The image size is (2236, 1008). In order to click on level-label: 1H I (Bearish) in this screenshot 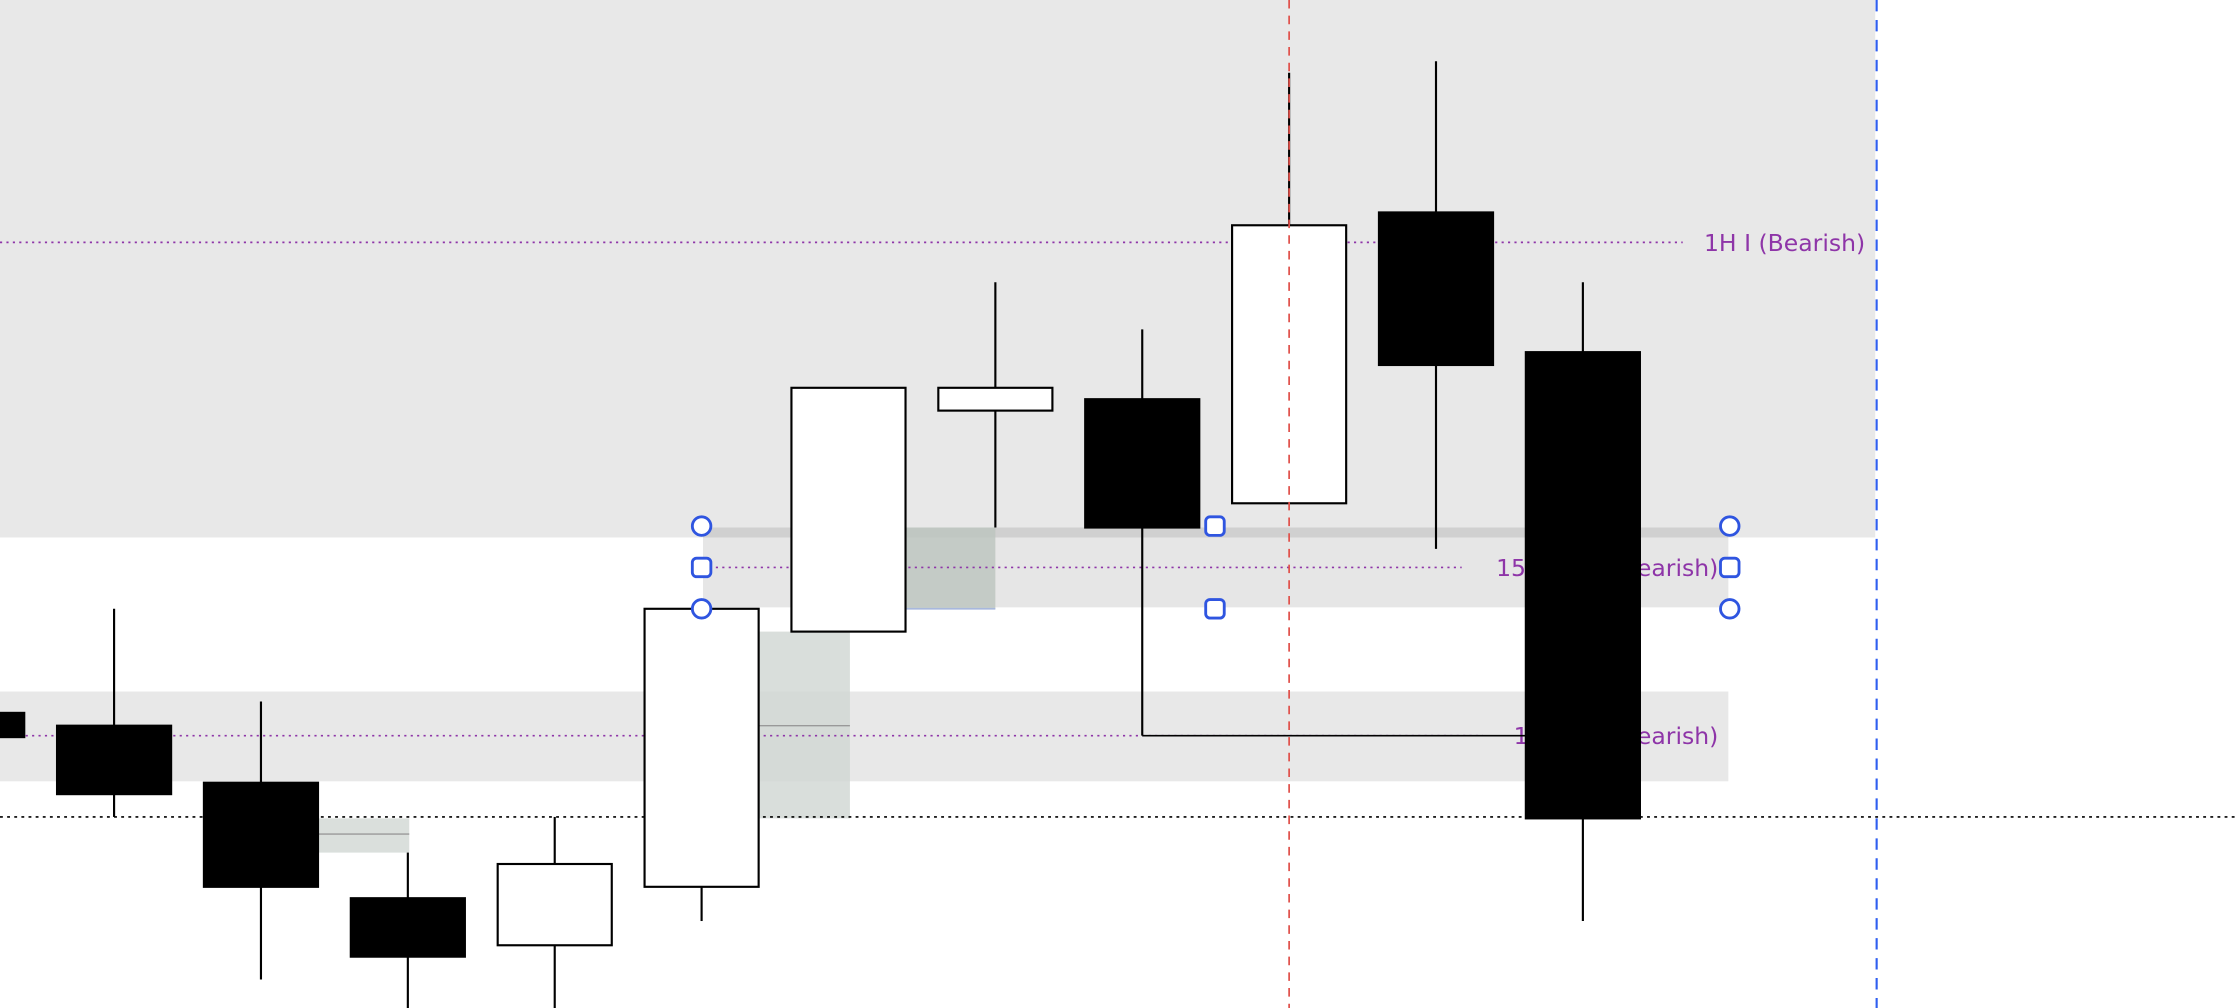, I will do `click(1784, 243)`.